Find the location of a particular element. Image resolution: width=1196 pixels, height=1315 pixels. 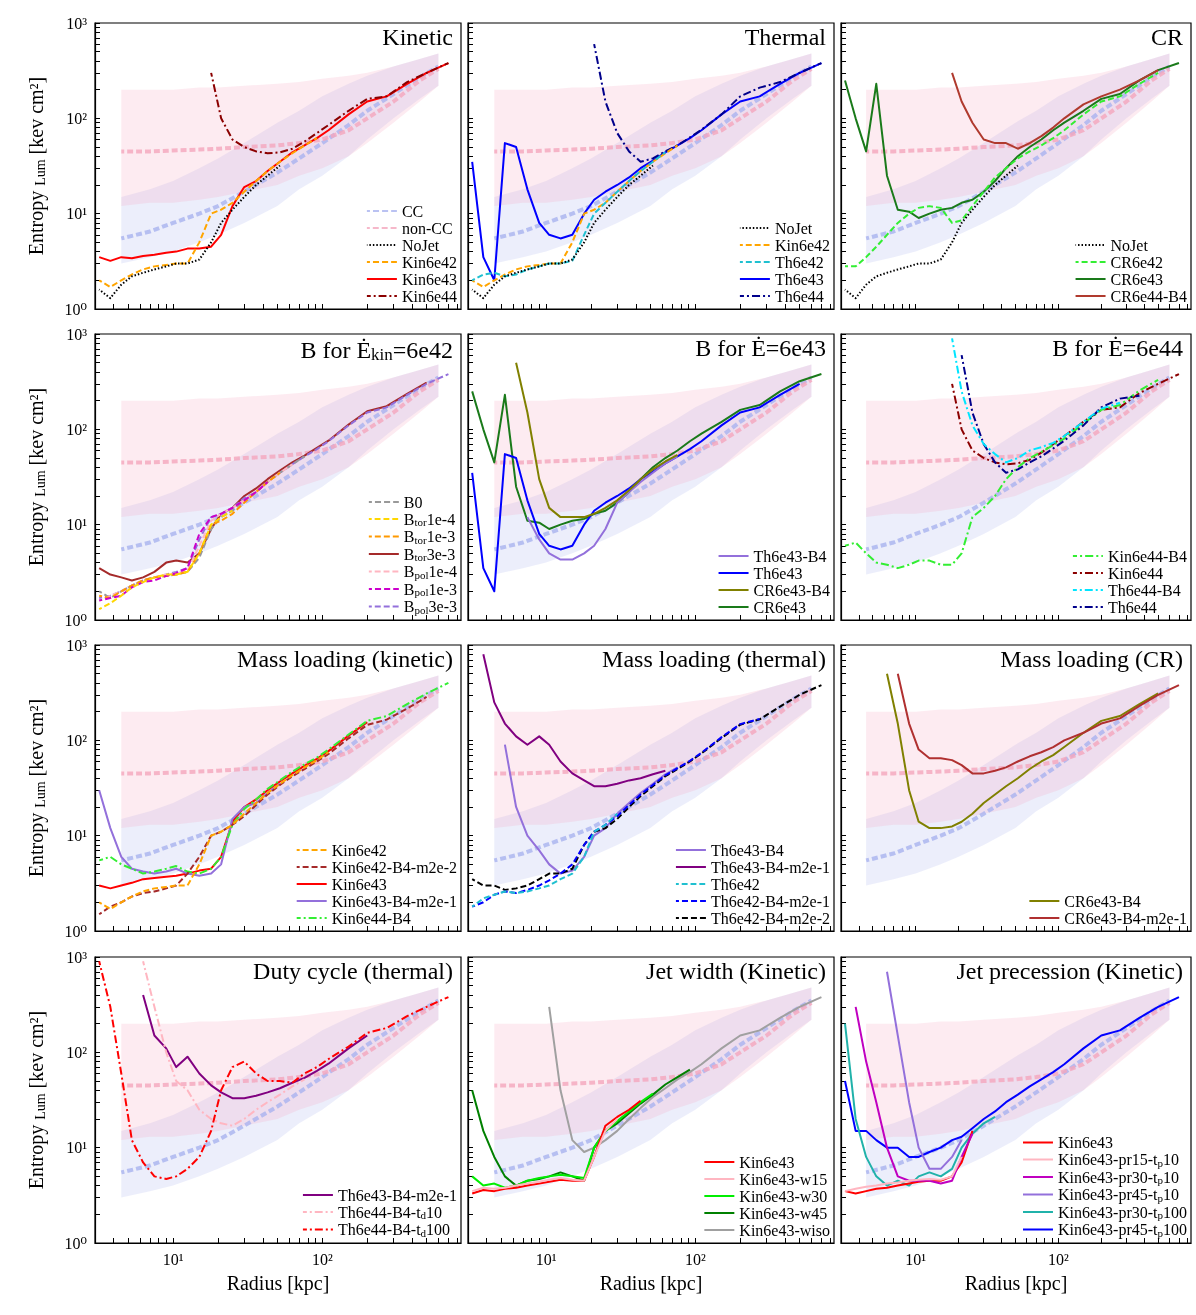

legend-label: non-CC is located at coordinates (427, 228).